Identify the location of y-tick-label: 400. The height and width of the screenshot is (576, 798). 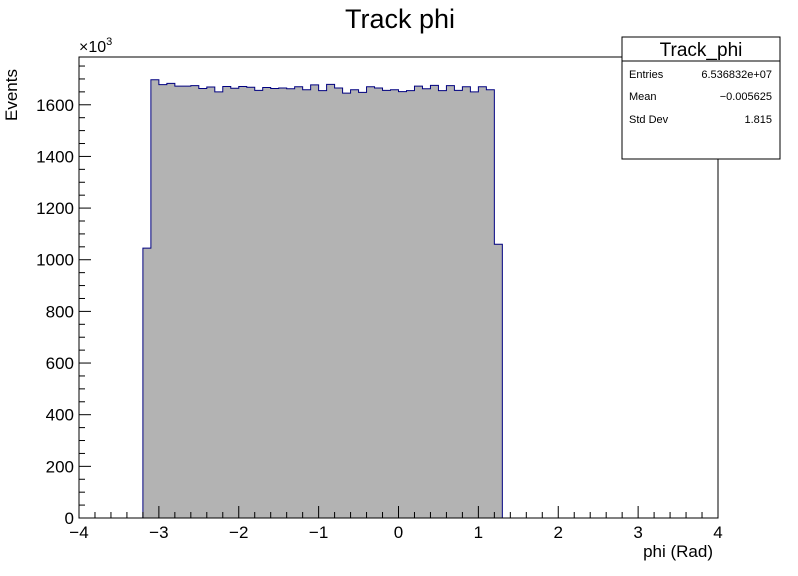
(60, 415).